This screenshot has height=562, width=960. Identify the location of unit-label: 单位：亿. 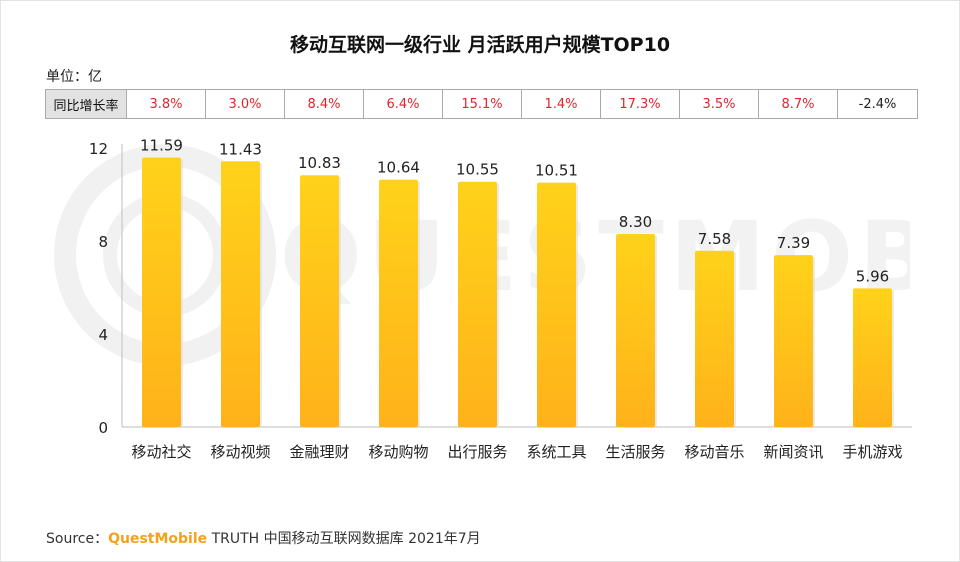
(74, 77).